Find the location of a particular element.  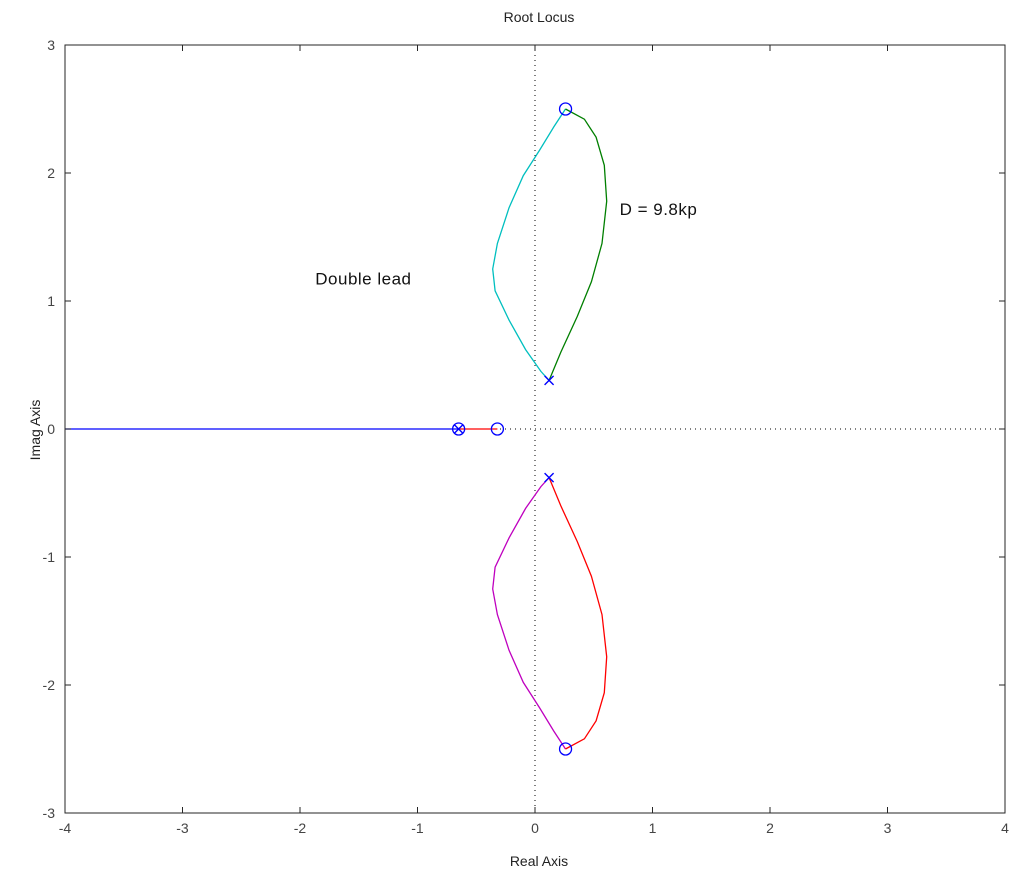

x-tick-label: -3 is located at coordinates (182, 828).